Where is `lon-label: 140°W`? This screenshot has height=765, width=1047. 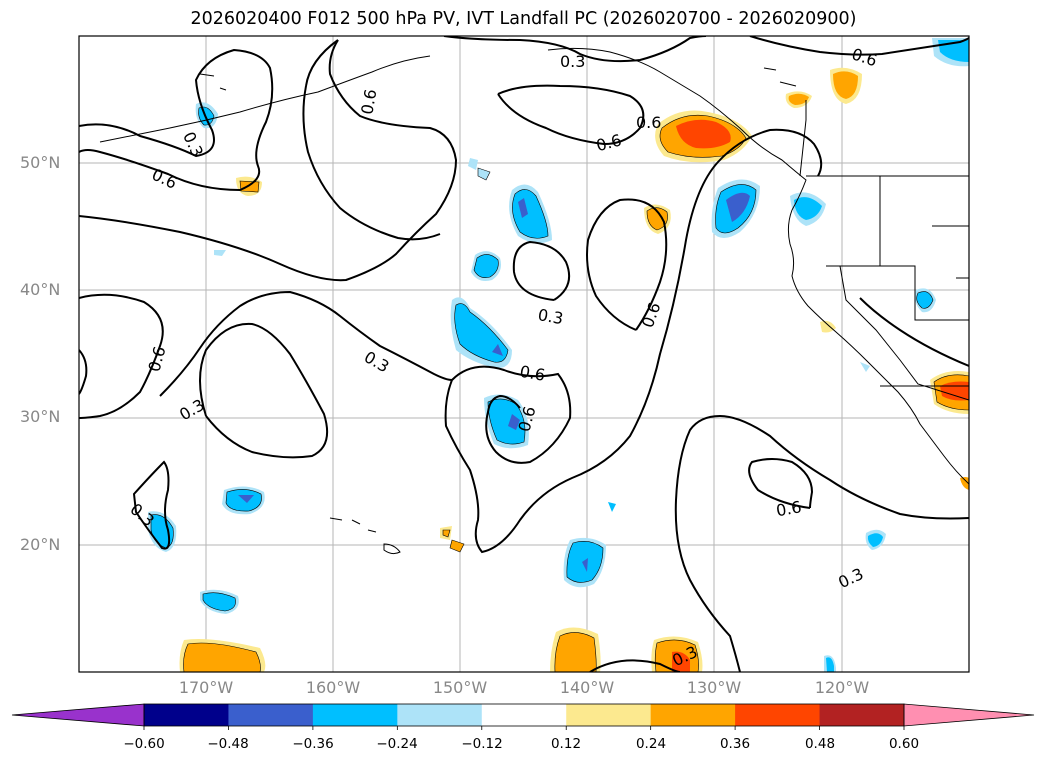
lon-label: 140°W is located at coordinates (587, 687).